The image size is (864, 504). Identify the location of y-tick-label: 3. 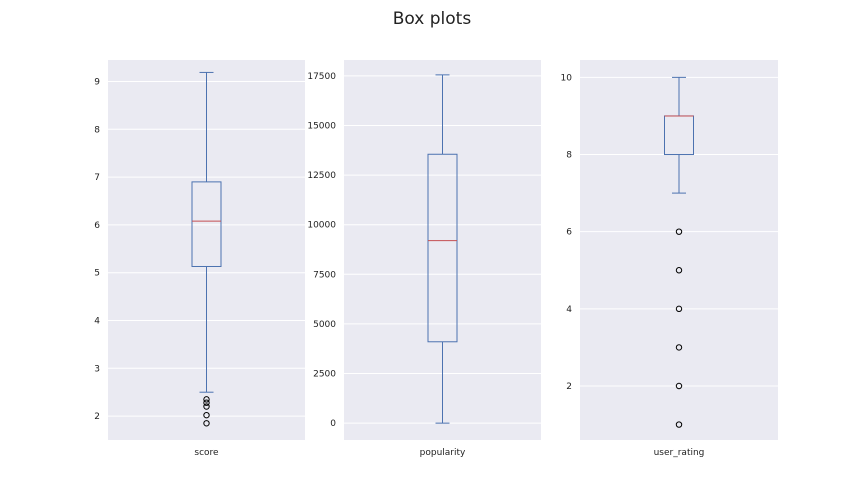
(97, 369).